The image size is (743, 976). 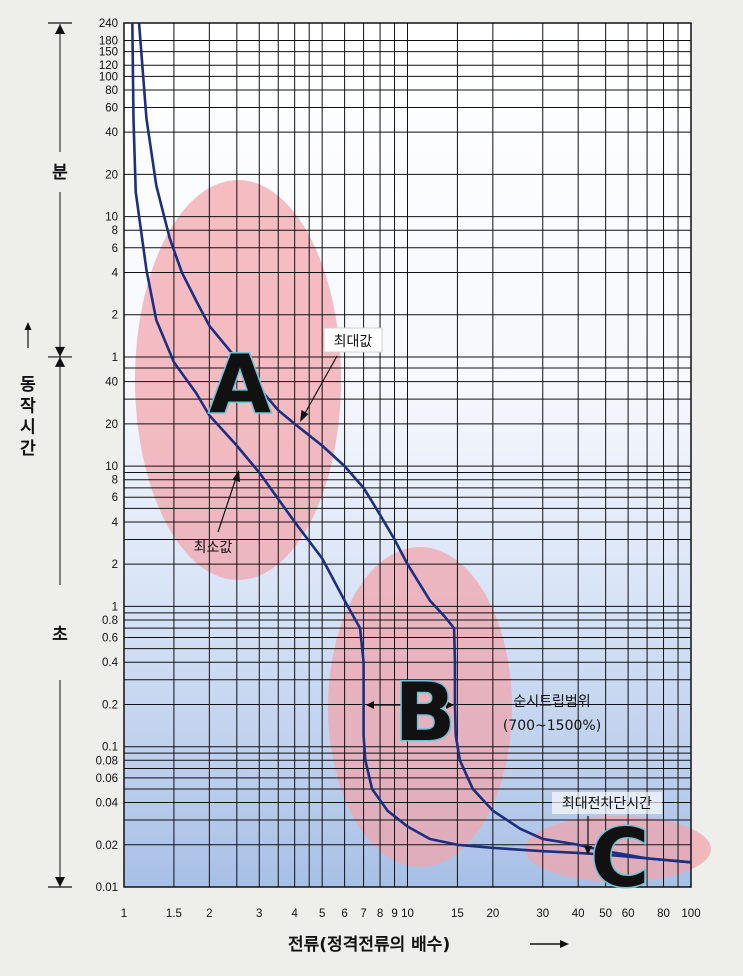 What do you see at coordinates (124, 914) in the screenshot?
I see `x-tick-label: 1` at bounding box center [124, 914].